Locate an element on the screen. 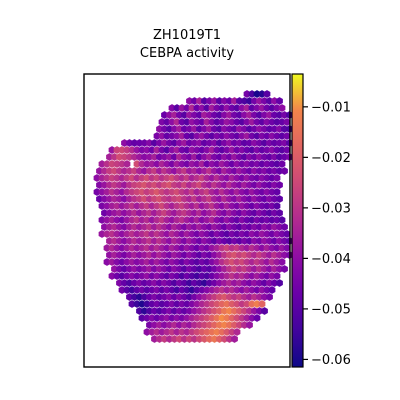 The width and height of the screenshot is (400, 400). colorbar is located at coordinates (297, 220).